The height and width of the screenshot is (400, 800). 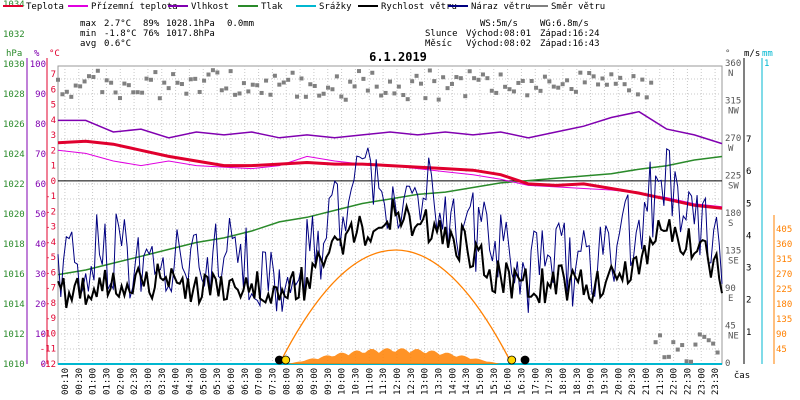 What do you see at coordinates (149, 381) in the screenshot?
I see `x-tick-label: 03:00` at bounding box center [149, 381].